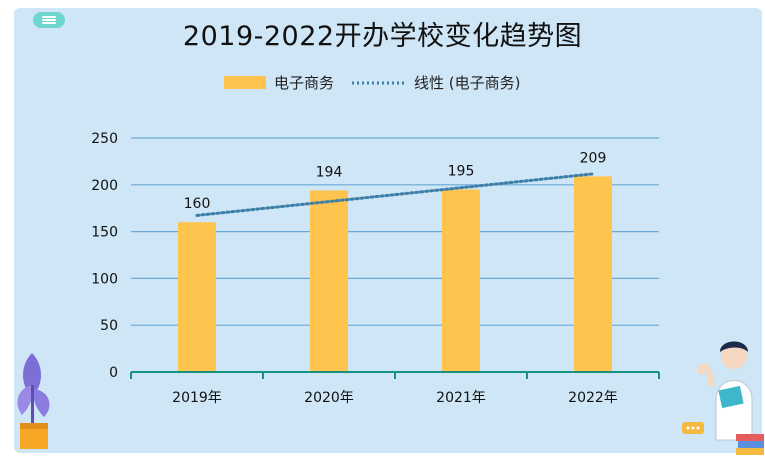  What do you see at coordinates (104, 279) in the screenshot?
I see `y-tick-label: 100` at bounding box center [104, 279].